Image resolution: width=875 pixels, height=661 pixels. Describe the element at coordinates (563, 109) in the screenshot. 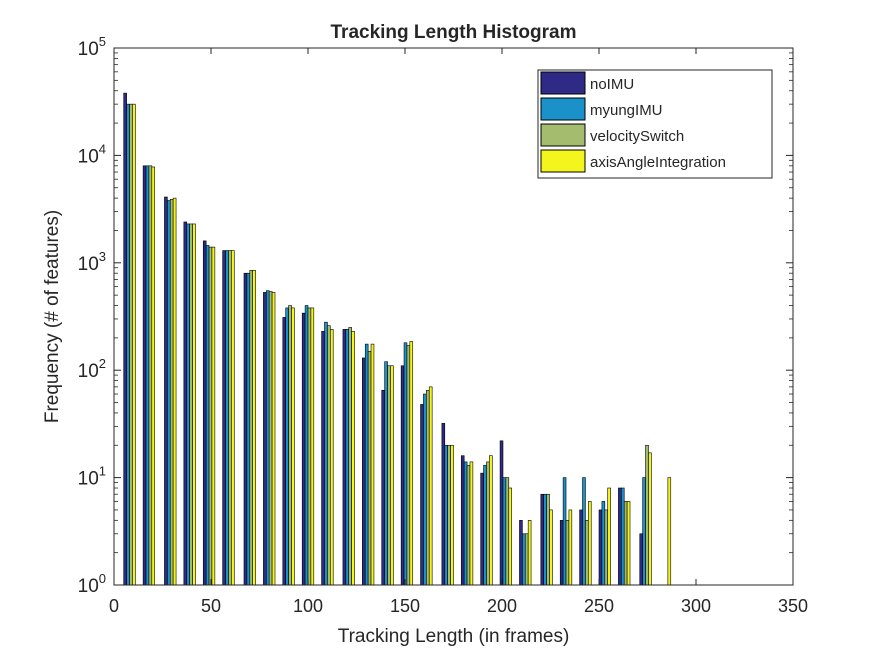

I see `legend-swatch-myungIMU` at that location.